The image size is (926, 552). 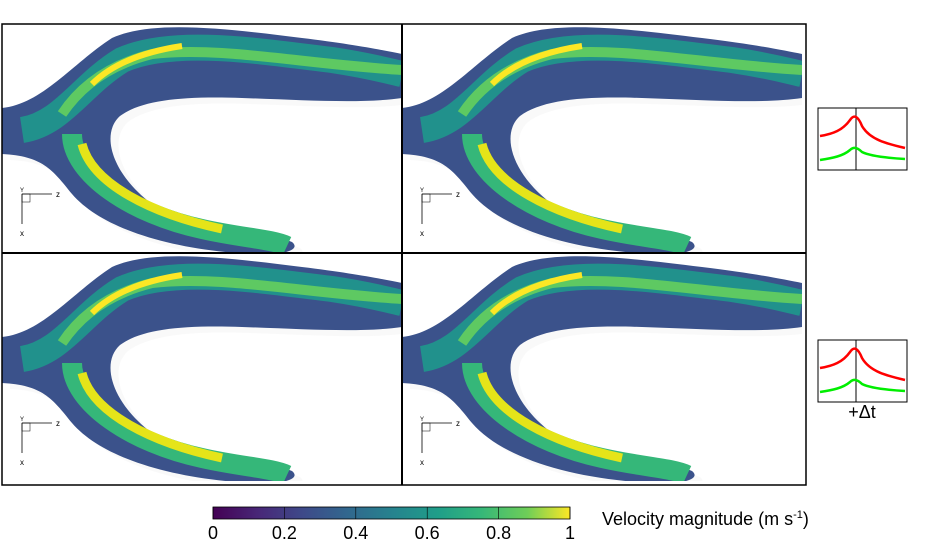 What do you see at coordinates (427, 533) in the screenshot?
I see `colorbar-tick-label: 0.6` at bounding box center [427, 533].